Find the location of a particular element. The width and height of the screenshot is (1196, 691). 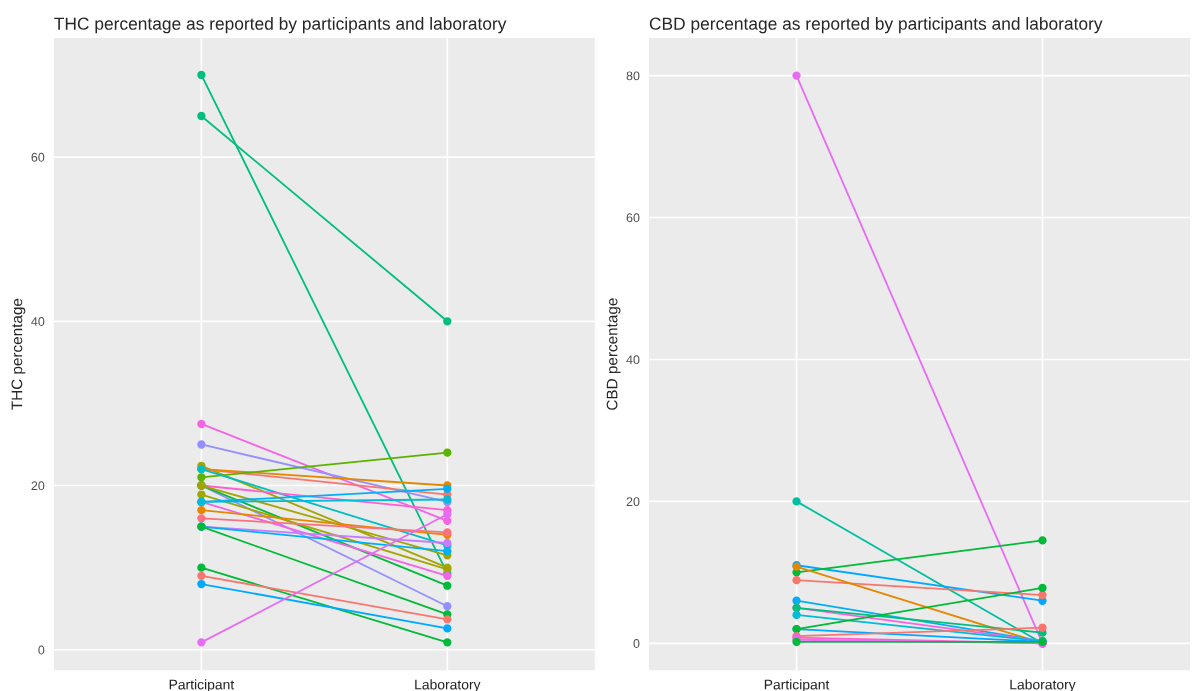

y-axis-title: CBD percentage is located at coordinates (613, 354).